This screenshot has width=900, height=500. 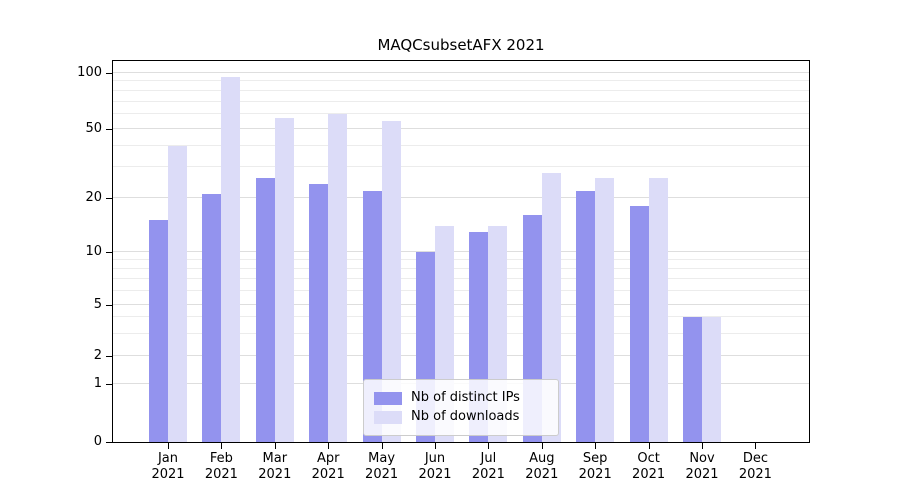 What do you see at coordinates (755, 466) in the screenshot?
I see `x-tick-label: Dec 2021` at bounding box center [755, 466].